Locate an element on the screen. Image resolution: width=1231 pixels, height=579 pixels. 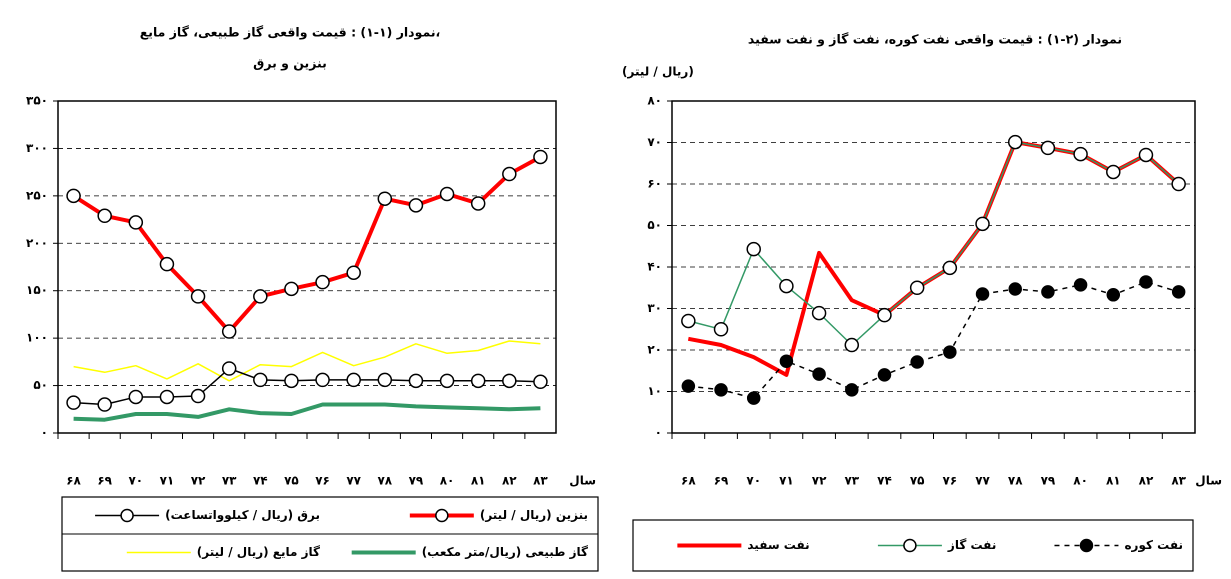
x-tick-label: ۸۱ is located at coordinates (1113, 481).